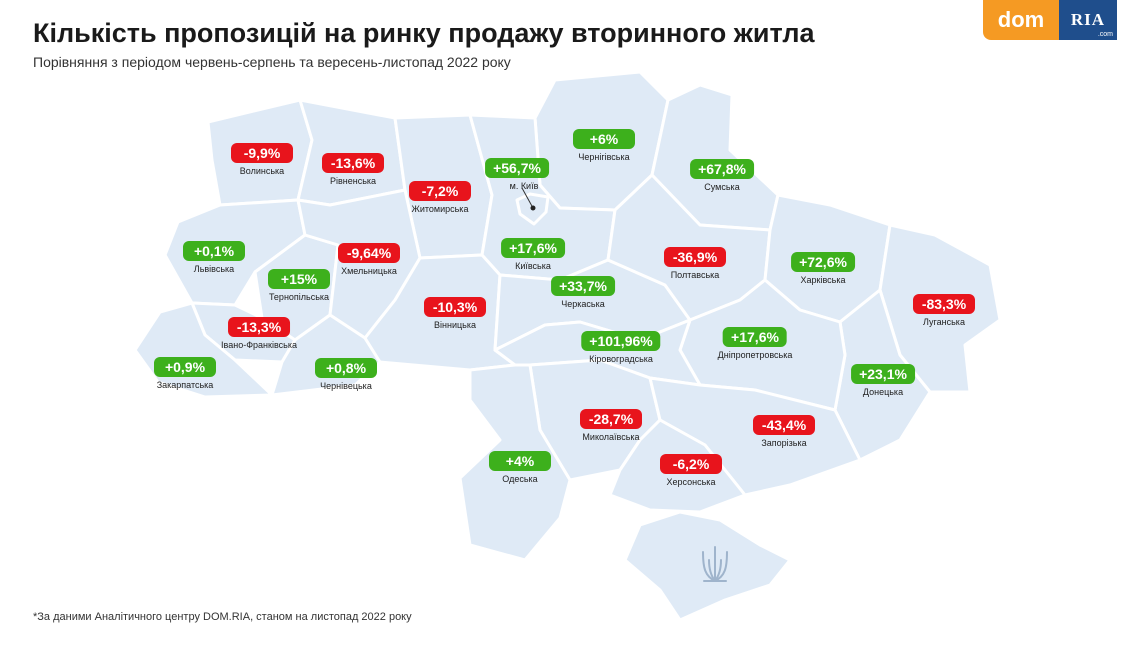 The image size is (1147, 645). What do you see at coordinates (533, 266) in the screenshot?
I see `region-name: Київська` at bounding box center [533, 266].